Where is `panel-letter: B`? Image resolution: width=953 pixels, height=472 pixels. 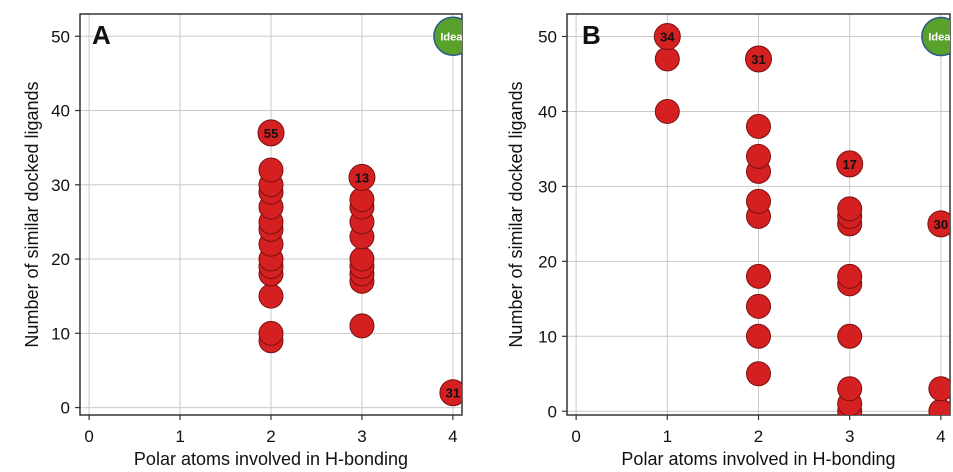
panel-letter: B is located at coordinates (591, 35).